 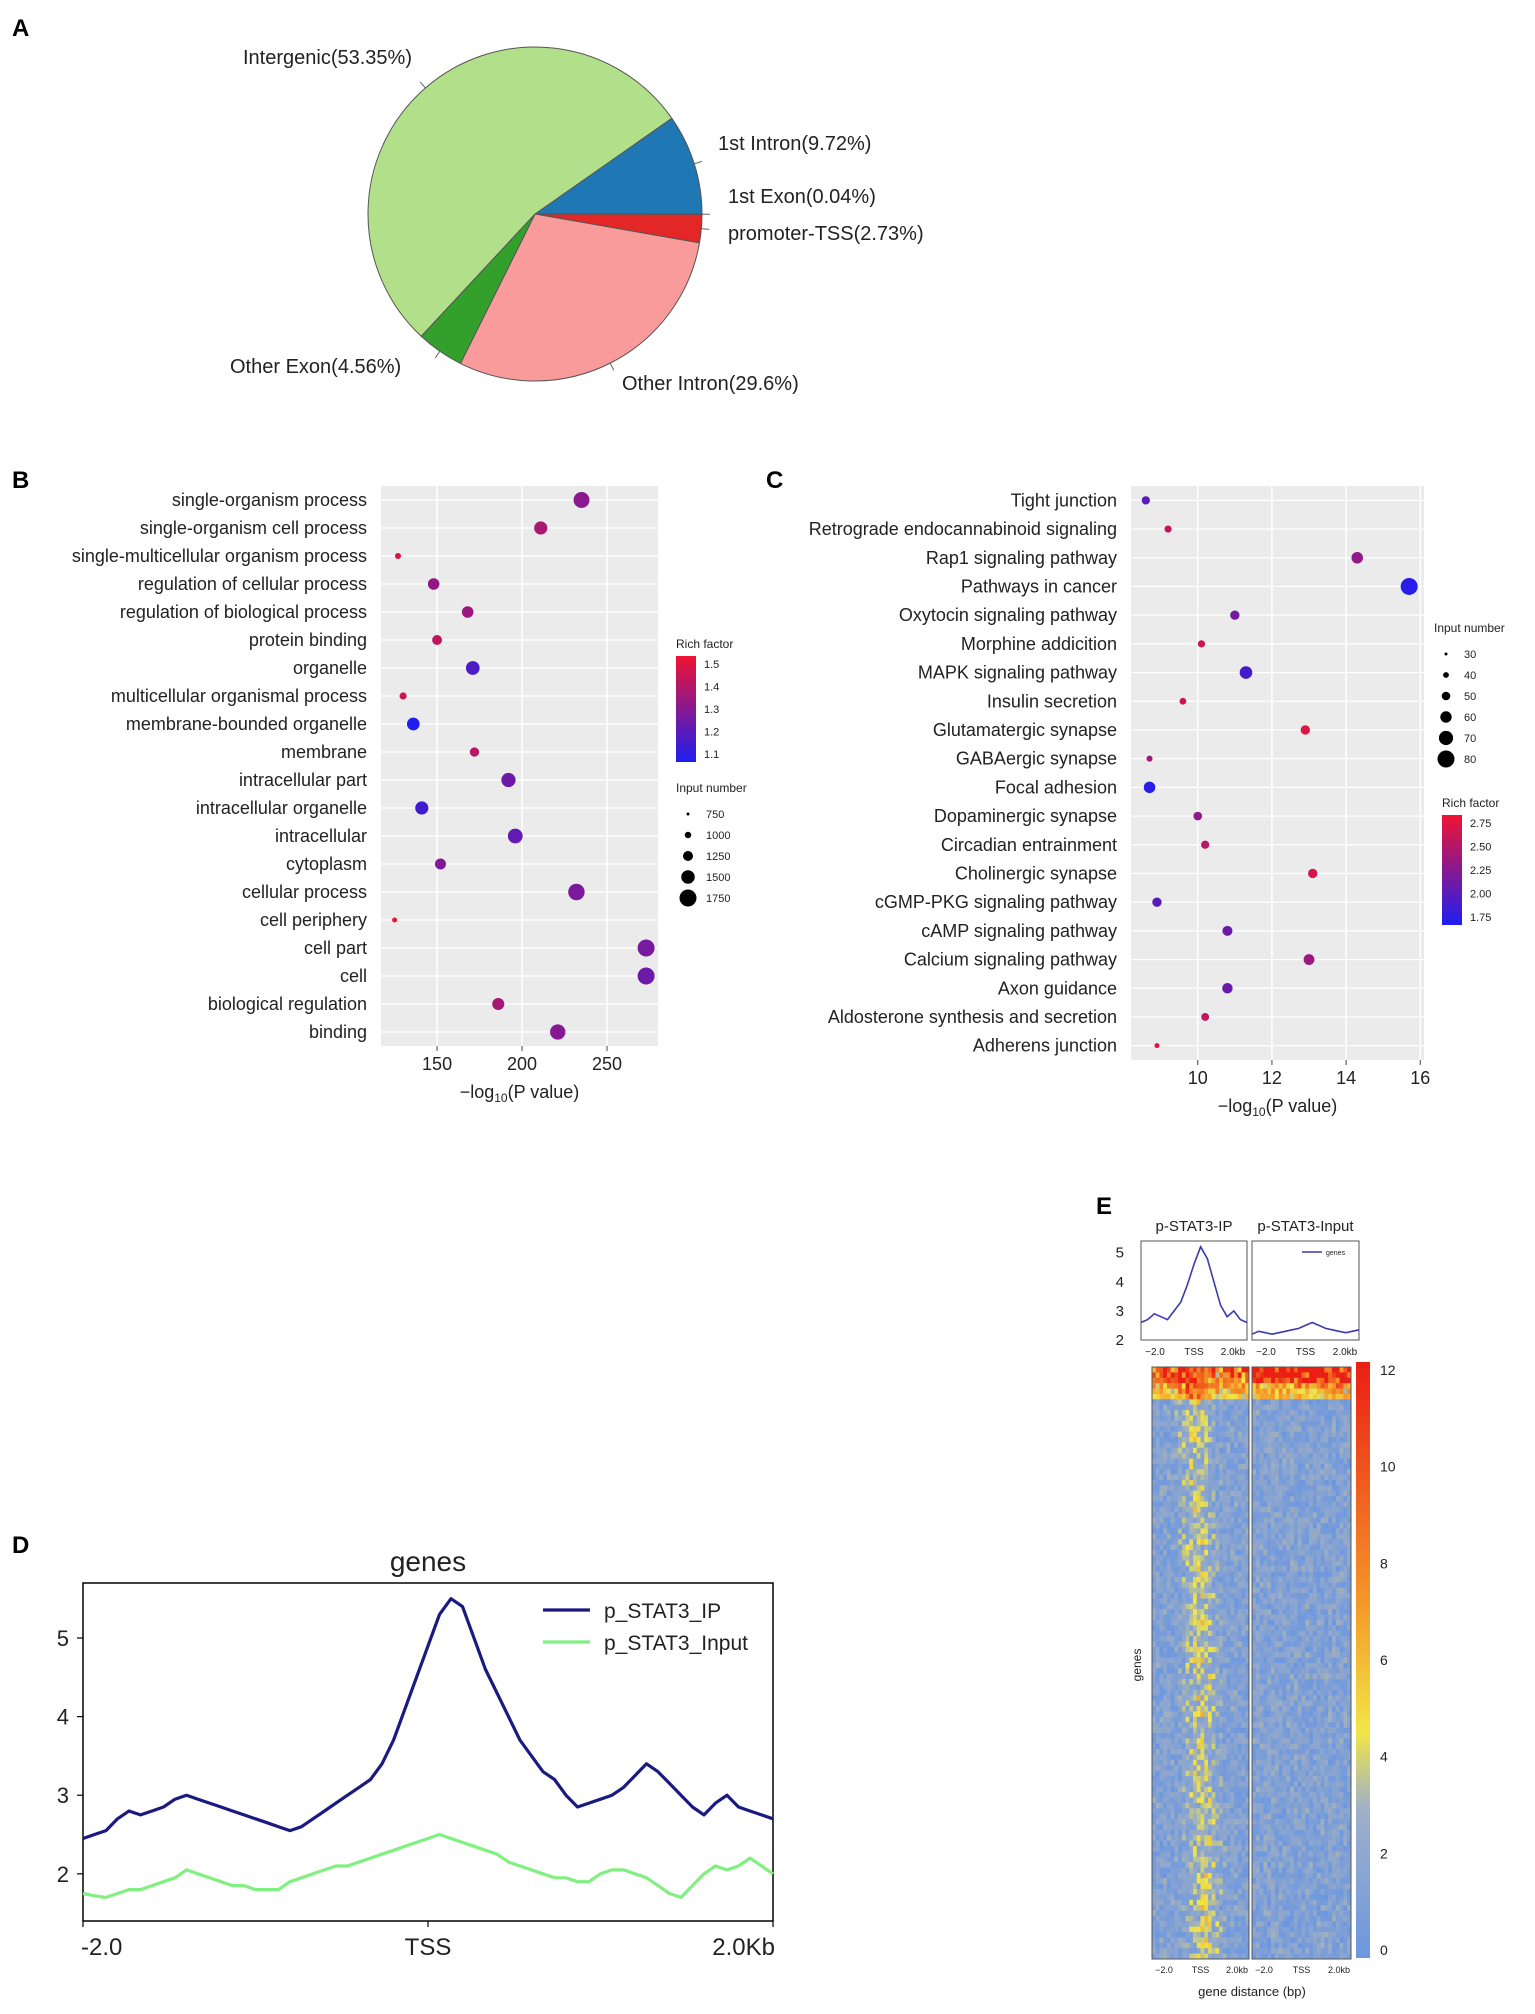 I want to click on series-line, so click(x=428, y=1866).